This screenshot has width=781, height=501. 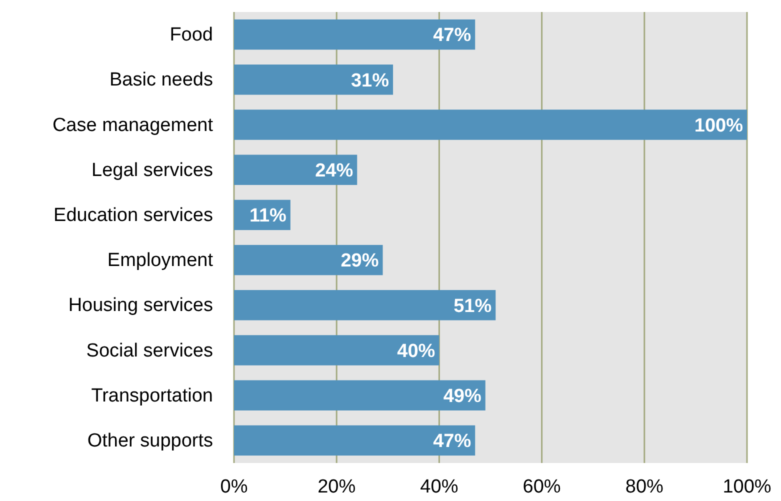 What do you see at coordinates (133, 215) in the screenshot?
I see `y-tick-label: Education services` at bounding box center [133, 215].